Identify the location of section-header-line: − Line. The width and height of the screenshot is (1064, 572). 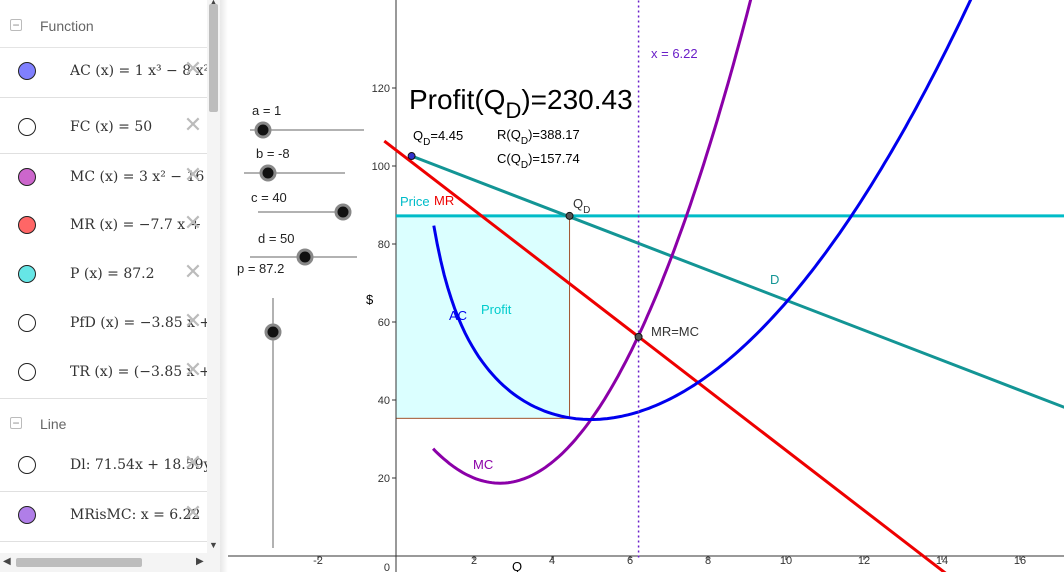
(103, 423).